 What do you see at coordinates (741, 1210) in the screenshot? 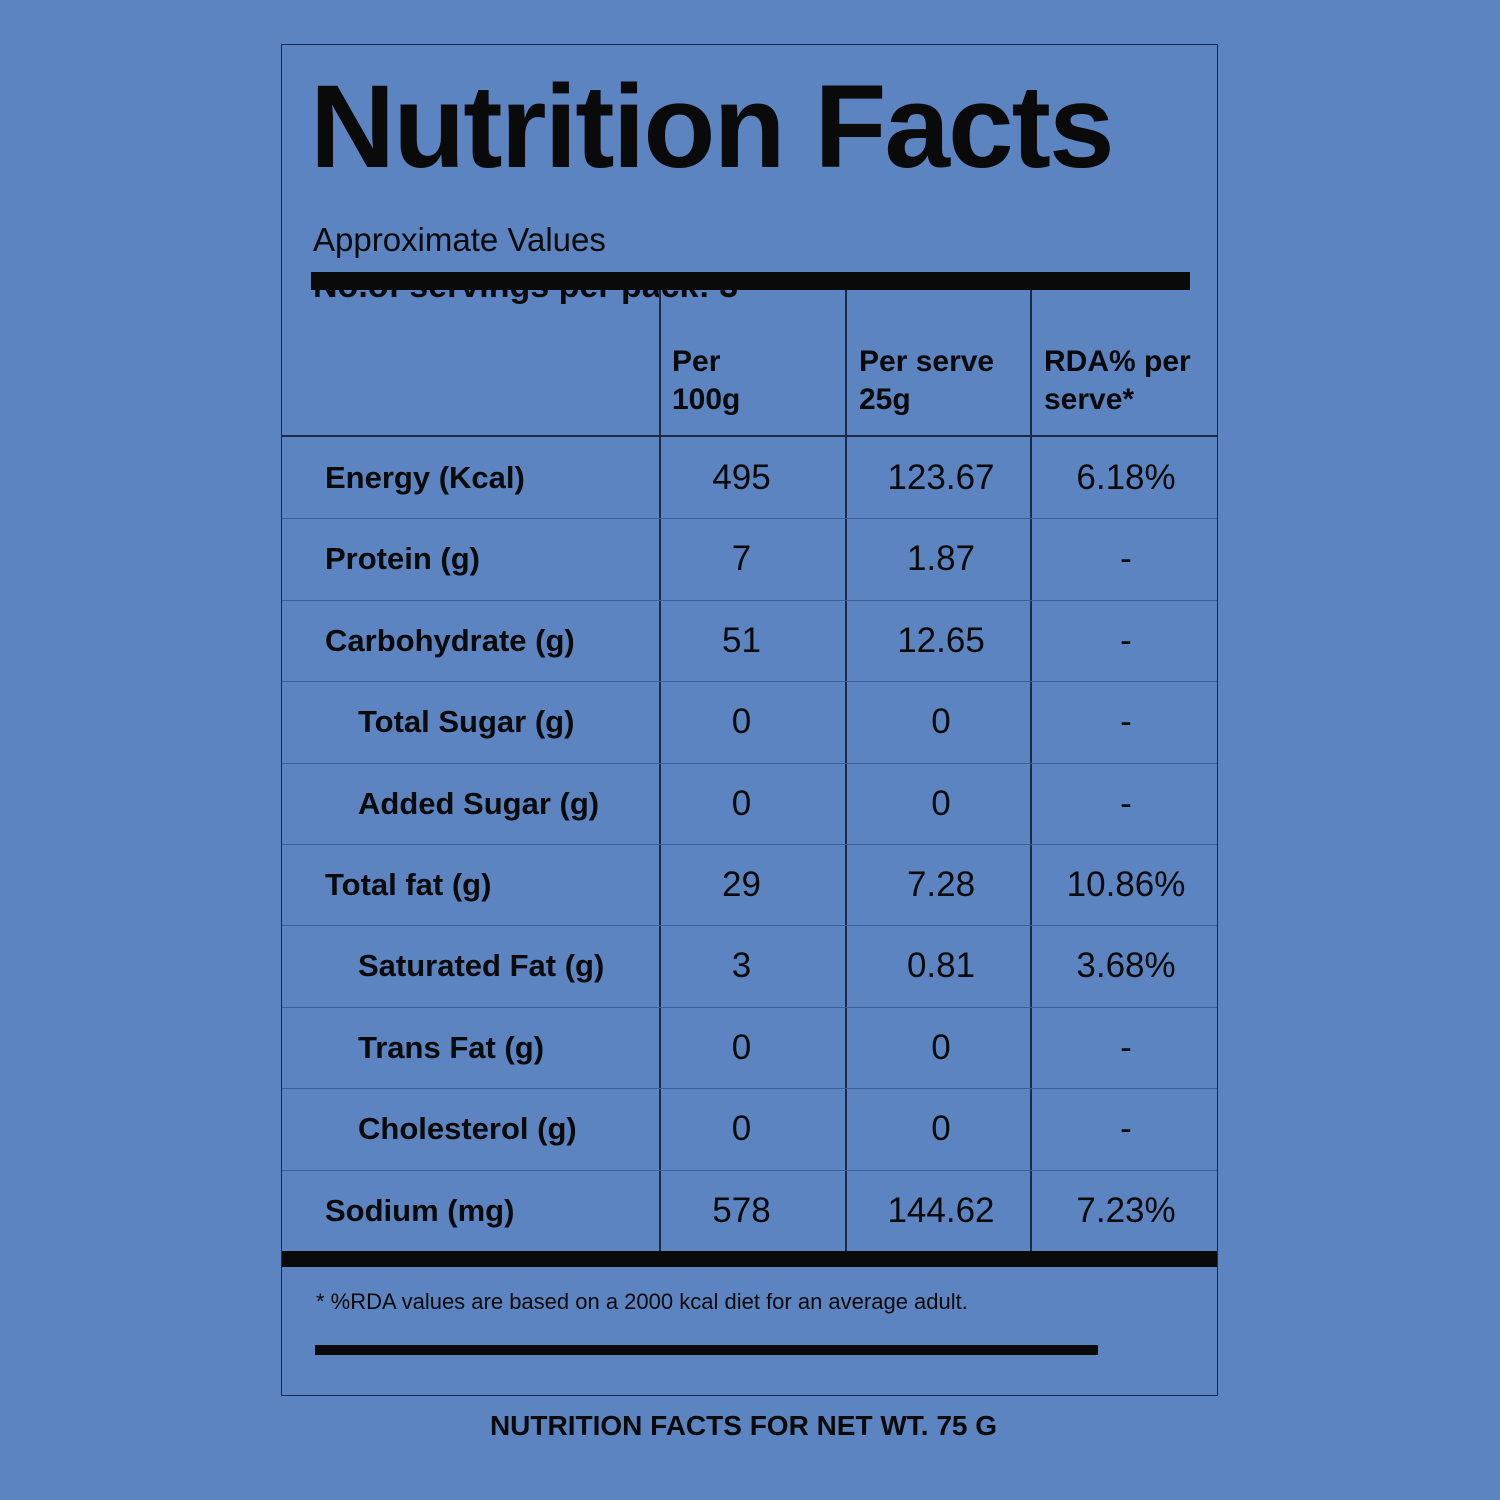
I see `value-per-100g: 578` at bounding box center [741, 1210].